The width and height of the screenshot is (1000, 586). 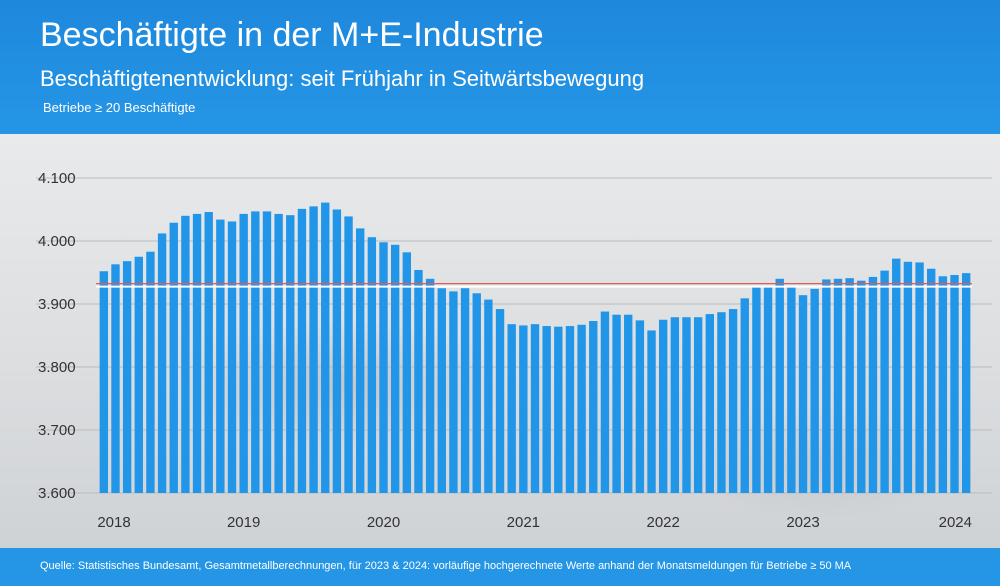 What do you see at coordinates (383, 522) in the screenshot?
I see `x-tick-label: 2020` at bounding box center [383, 522].